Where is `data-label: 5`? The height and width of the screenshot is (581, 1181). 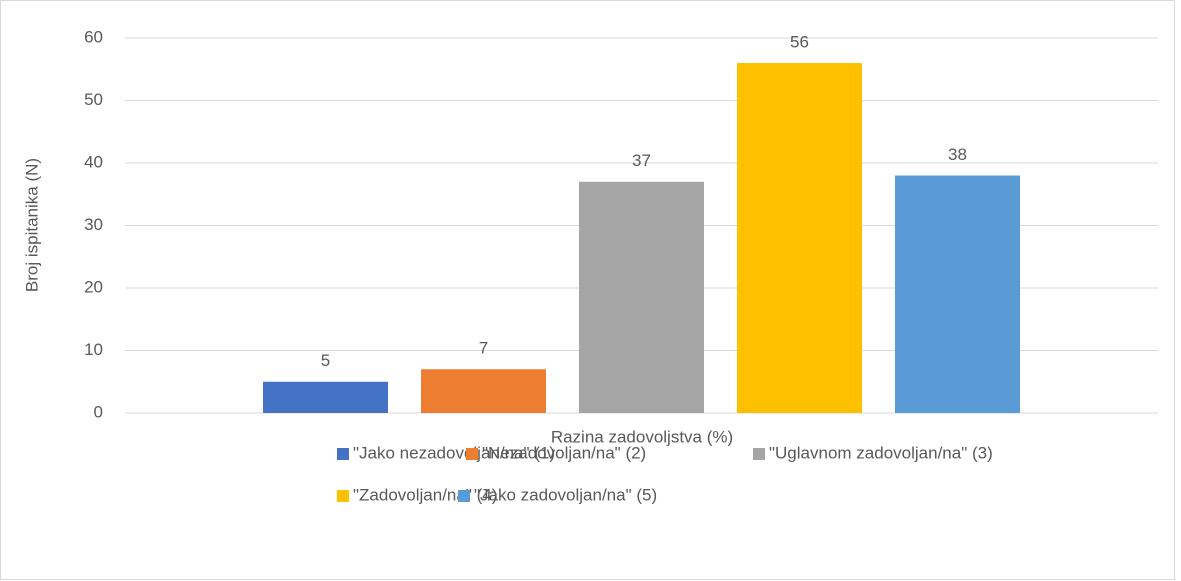 data-label: 5 is located at coordinates (325, 360).